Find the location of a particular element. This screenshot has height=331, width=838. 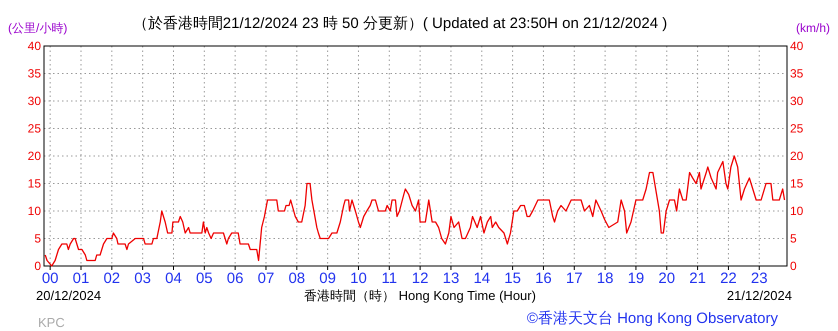

y-tick-label: 15 is located at coordinates (35, 183).